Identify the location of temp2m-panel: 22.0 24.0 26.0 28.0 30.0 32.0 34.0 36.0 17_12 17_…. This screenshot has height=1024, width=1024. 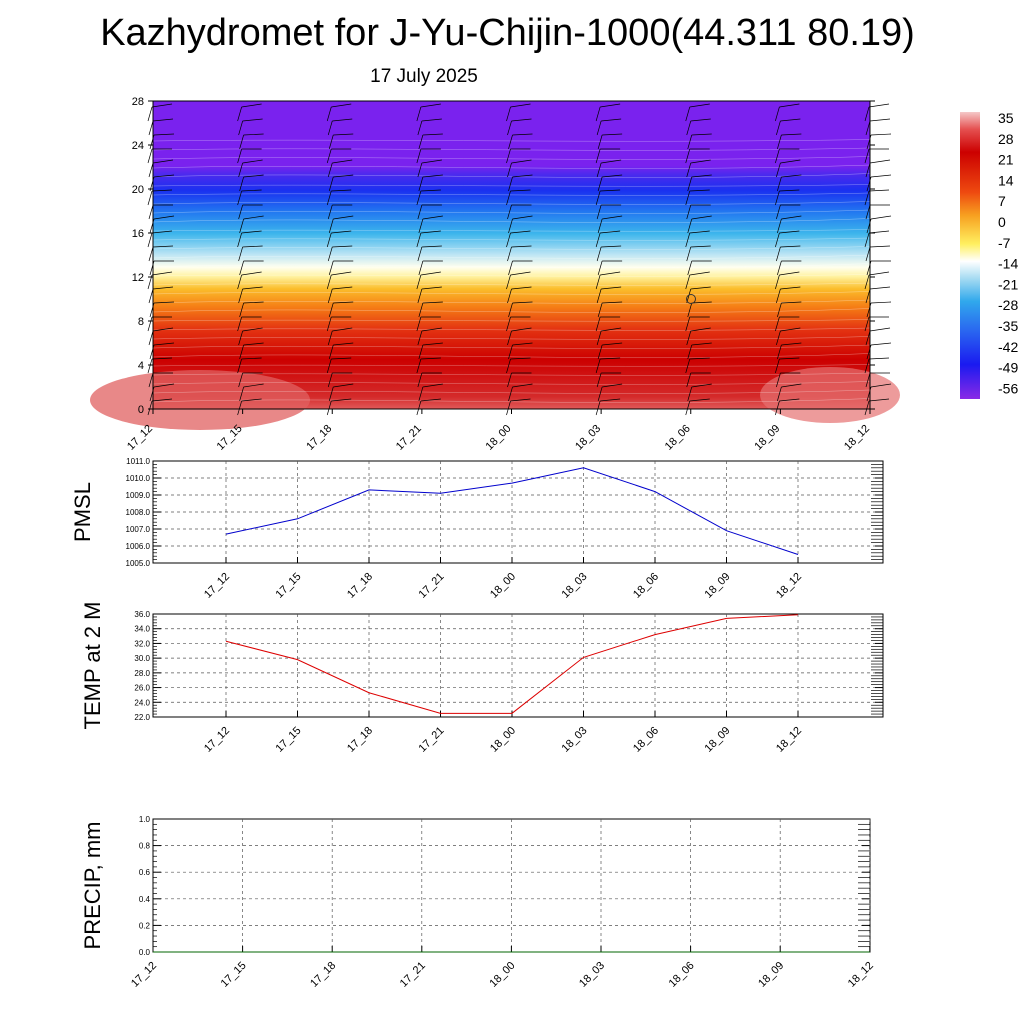
(482, 678).